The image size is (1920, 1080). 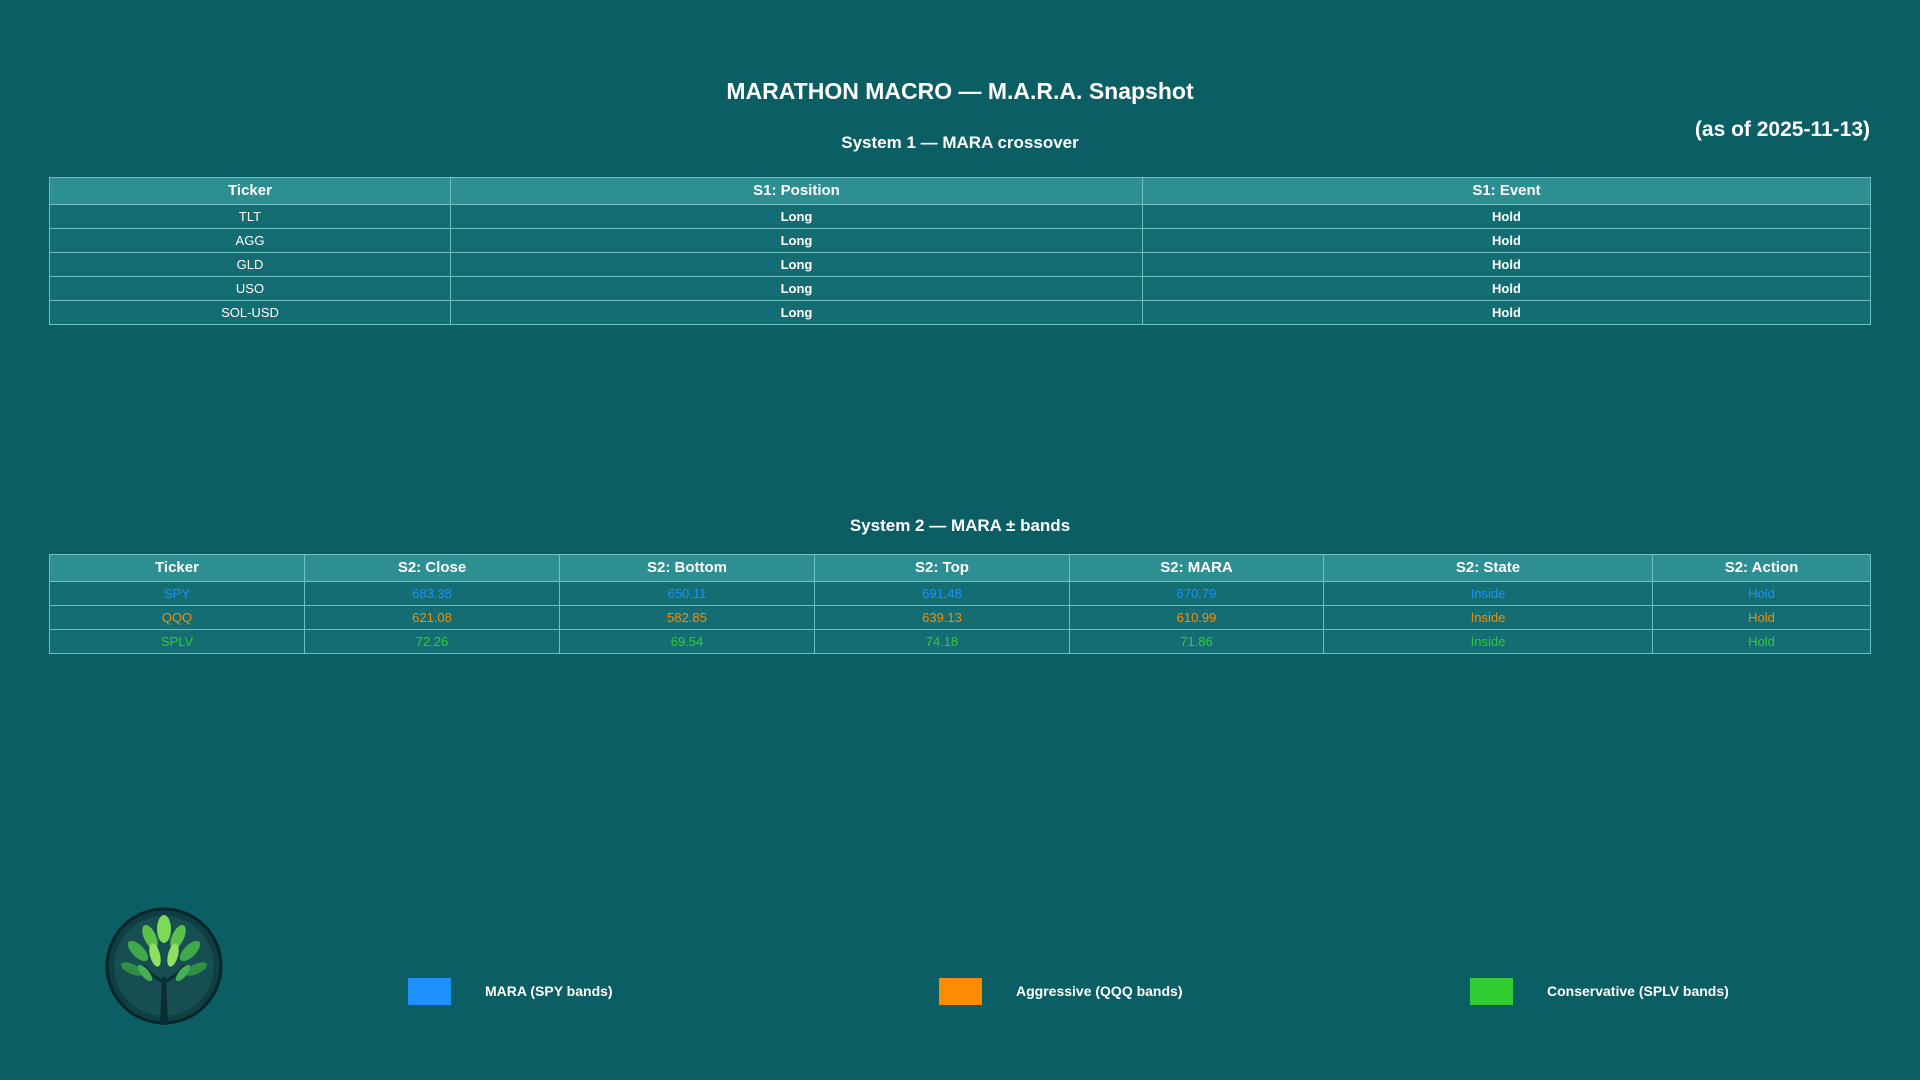 What do you see at coordinates (942, 568) in the screenshot?
I see `column-header-s2-top: S2: Top` at bounding box center [942, 568].